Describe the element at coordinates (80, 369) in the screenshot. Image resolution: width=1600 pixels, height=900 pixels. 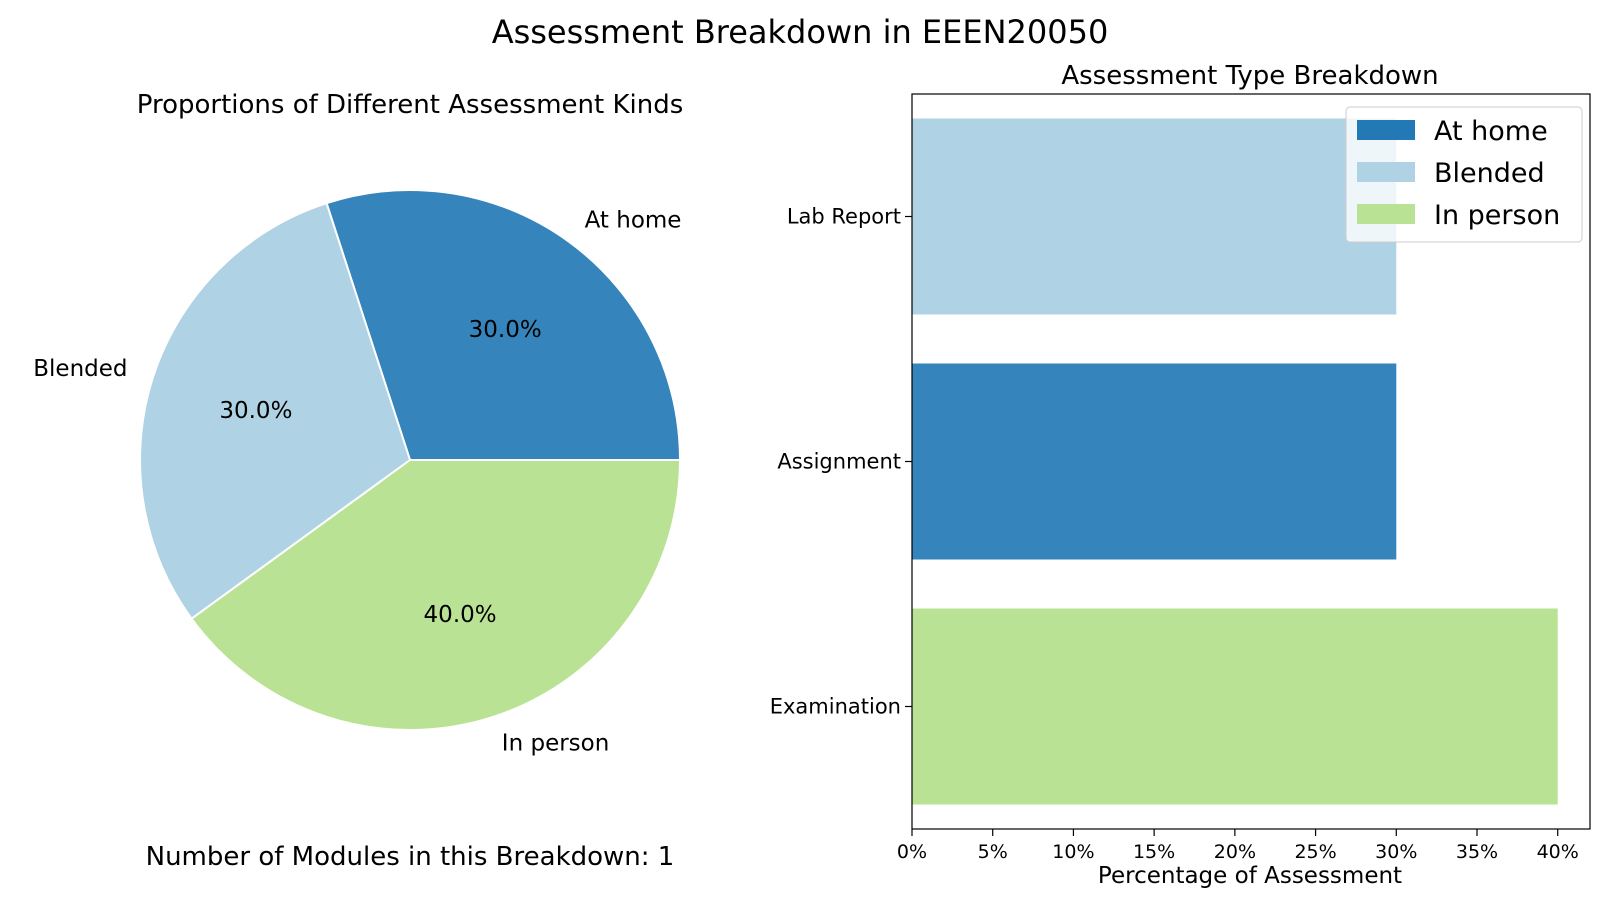
I see `pie-slice-label: Blended` at that location.